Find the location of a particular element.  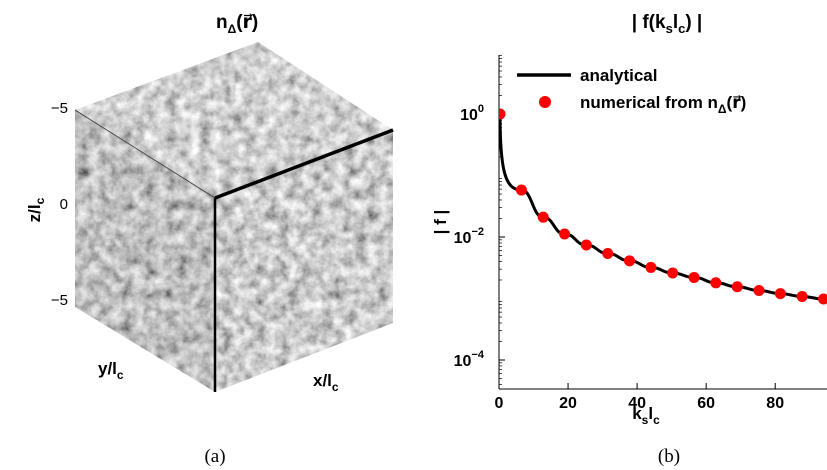

x-axis-label-3d: x/lc is located at coordinates (326, 382).